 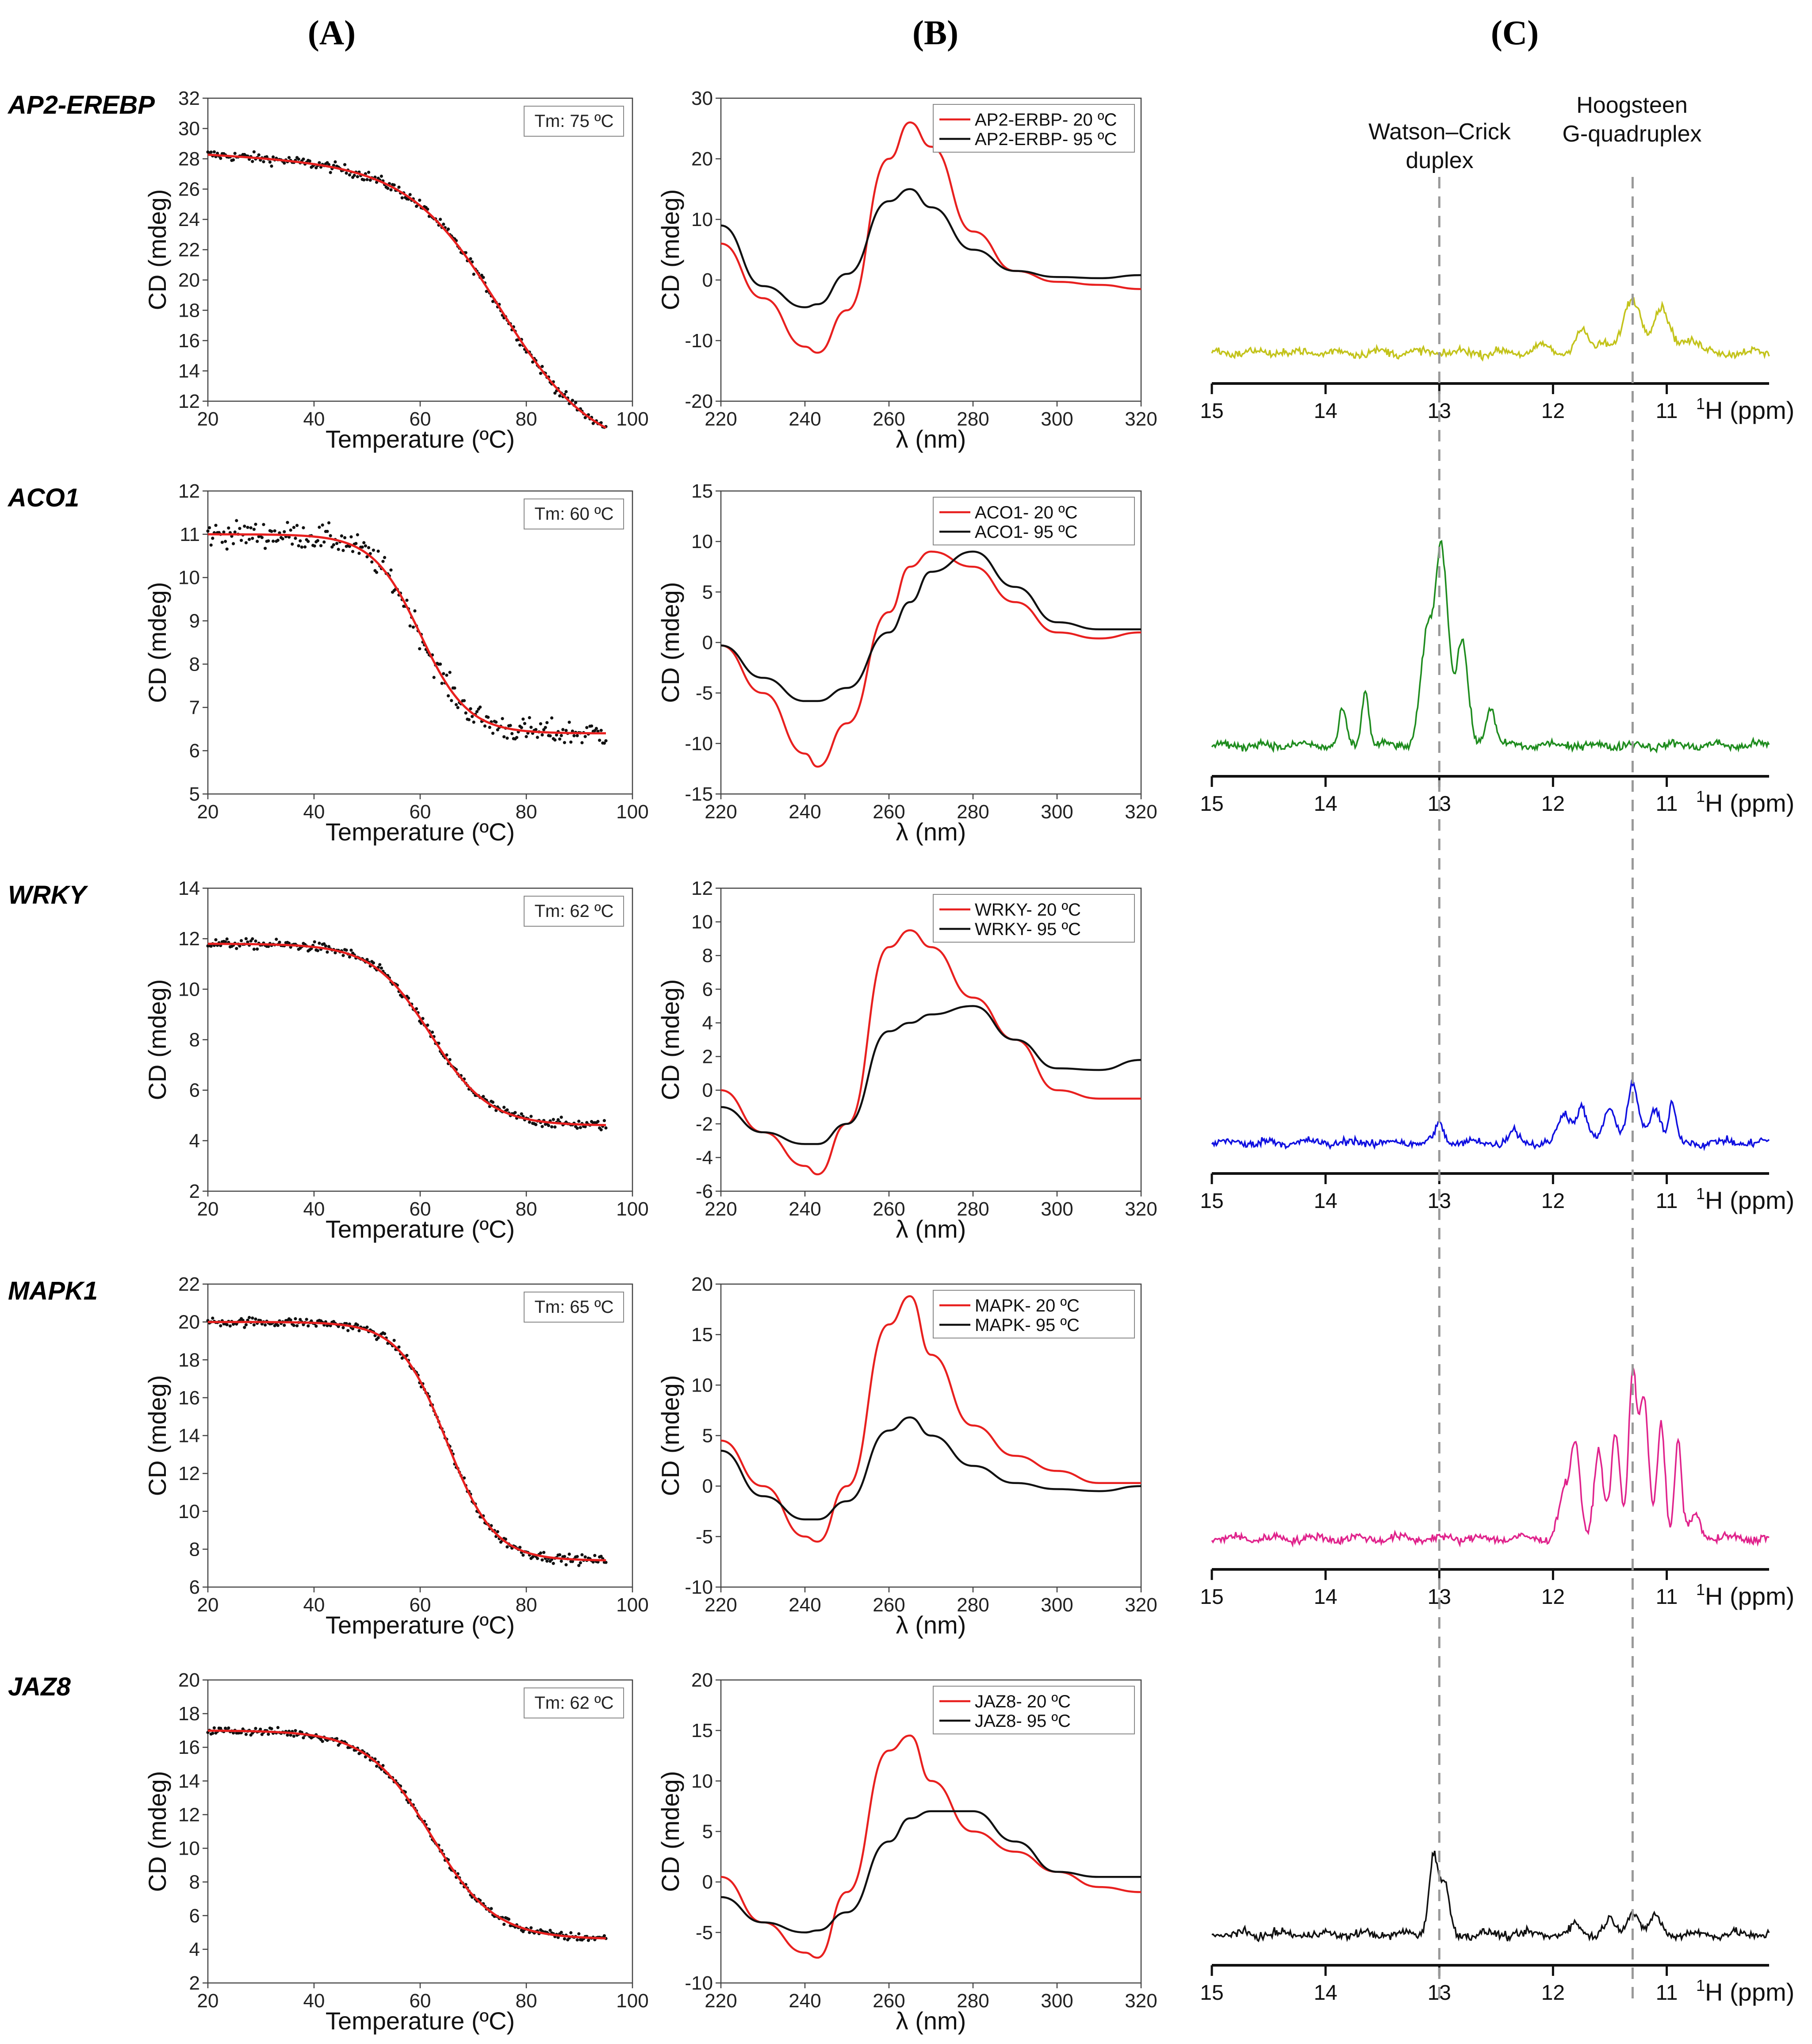 What do you see at coordinates (194, 1950) in the screenshot?
I see `y-tick-label: 4` at bounding box center [194, 1950].